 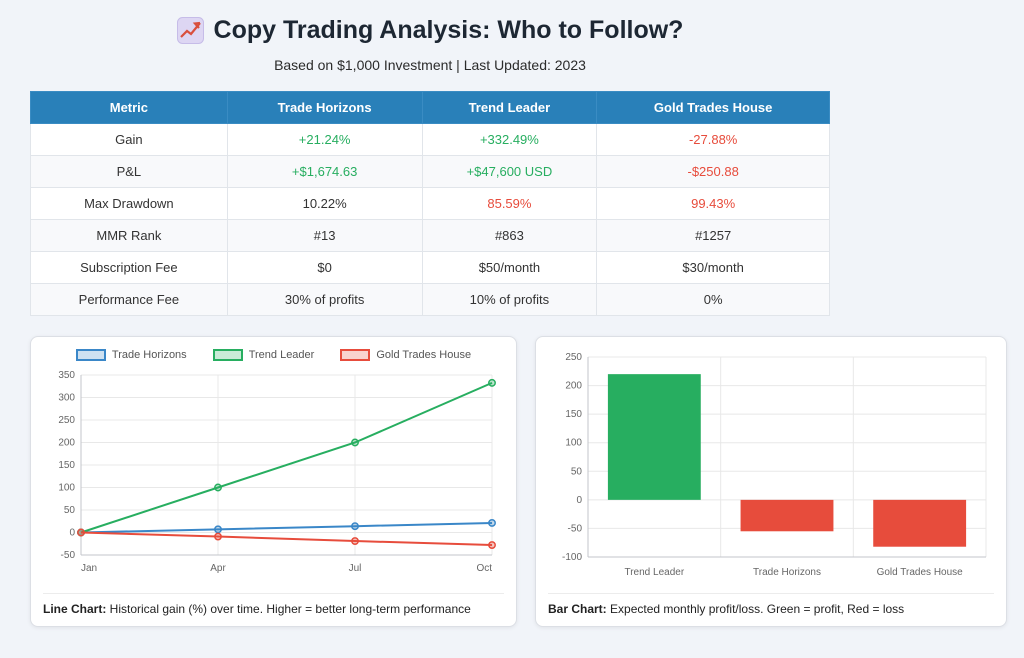 I want to click on legend-item-gold-trades-house: Gold Trades House, so click(x=405, y=355).